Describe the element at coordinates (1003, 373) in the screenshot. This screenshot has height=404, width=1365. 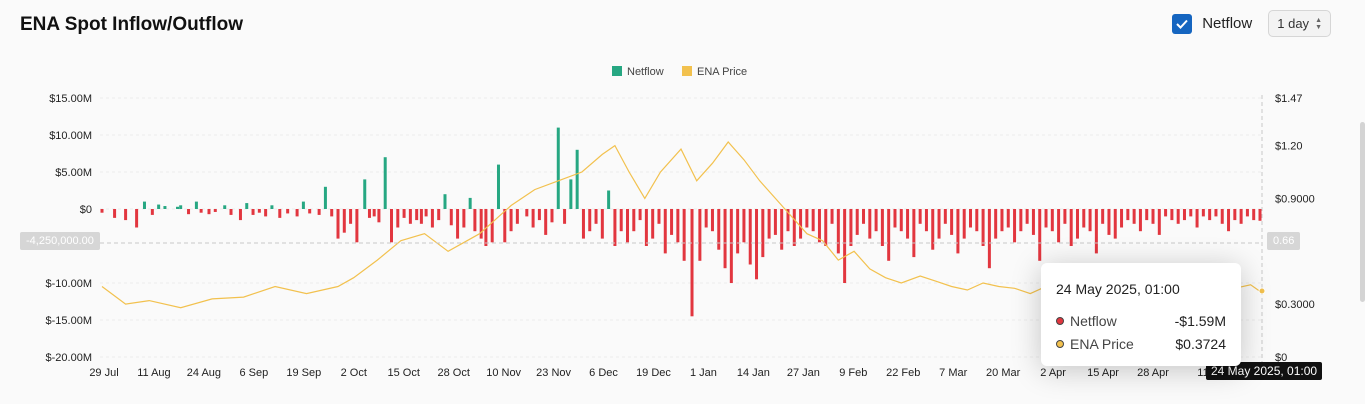
I see `x-axis-tick: 20 Mar` at that location.